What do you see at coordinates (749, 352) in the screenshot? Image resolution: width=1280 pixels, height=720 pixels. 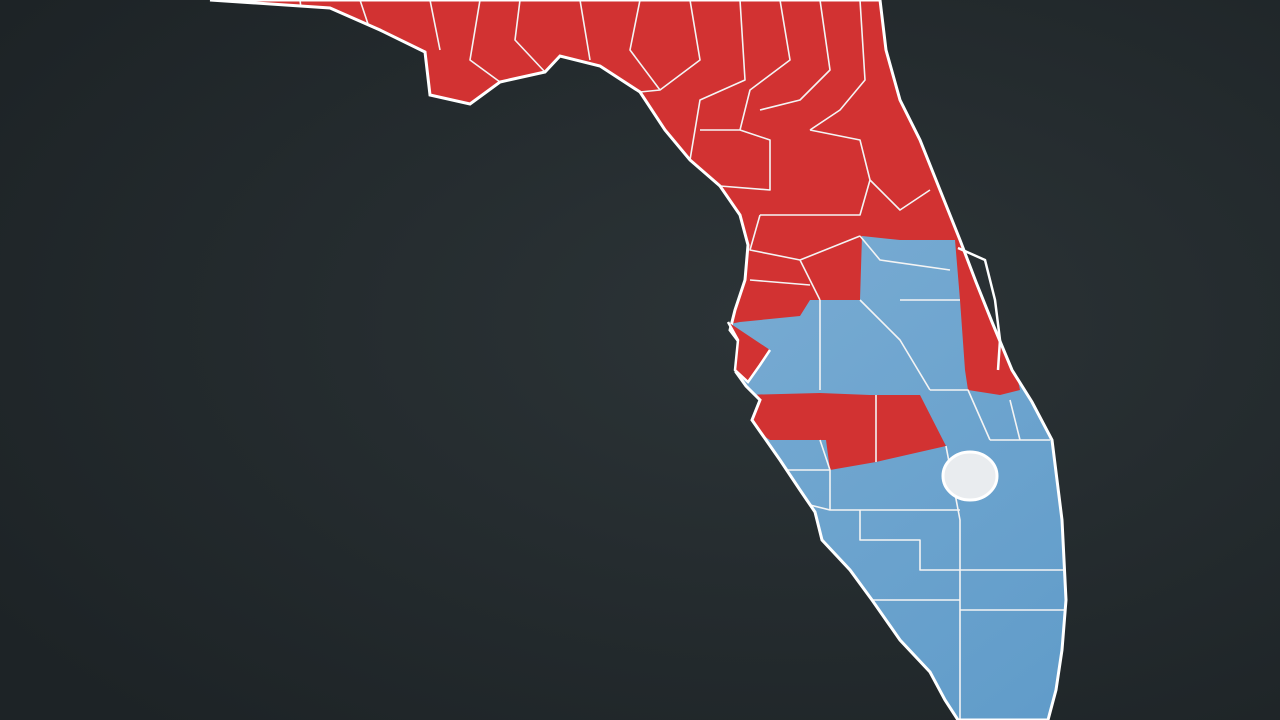 I see `tampa-bay` at bounding box center [749, 352].